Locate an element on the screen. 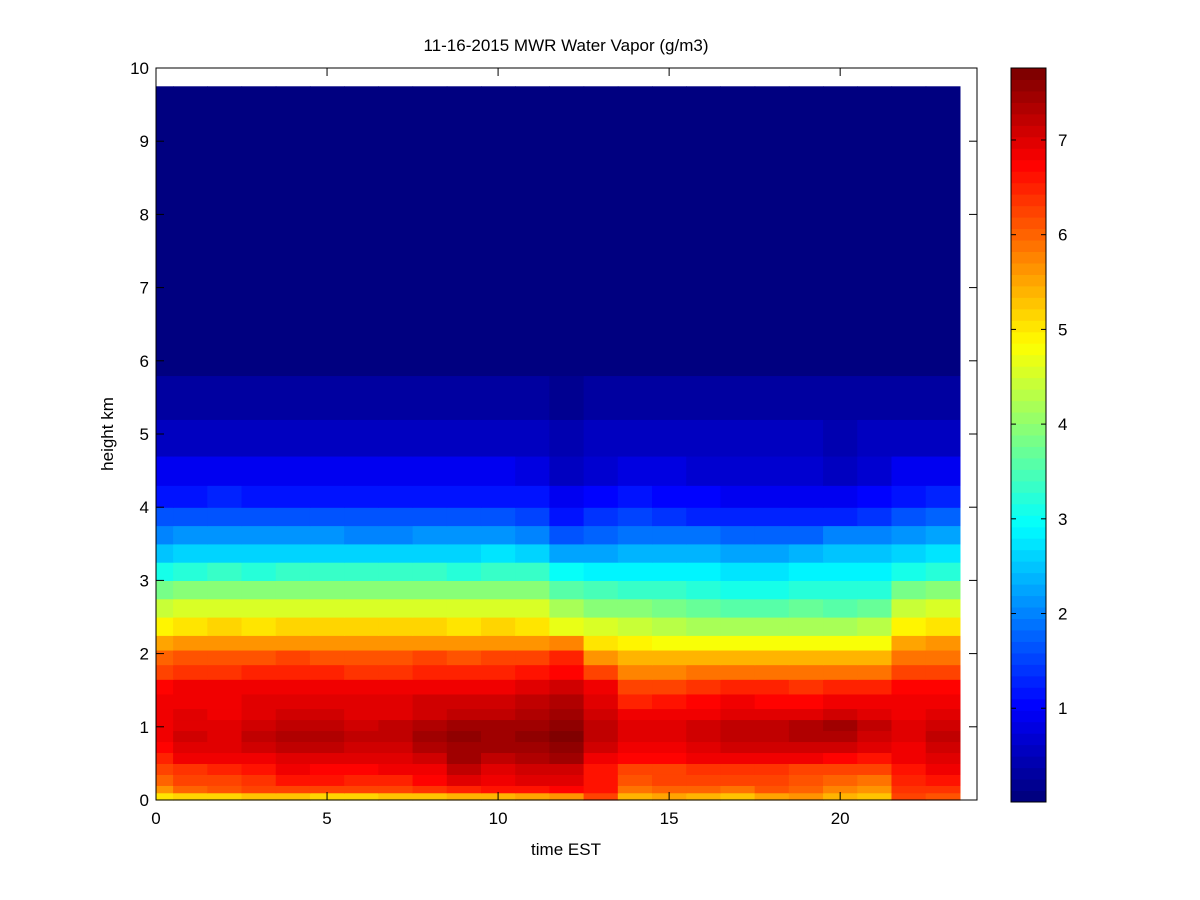 This screenshot has height=900, width=1200. colorbar-box is located at coordinates (1028, 435).